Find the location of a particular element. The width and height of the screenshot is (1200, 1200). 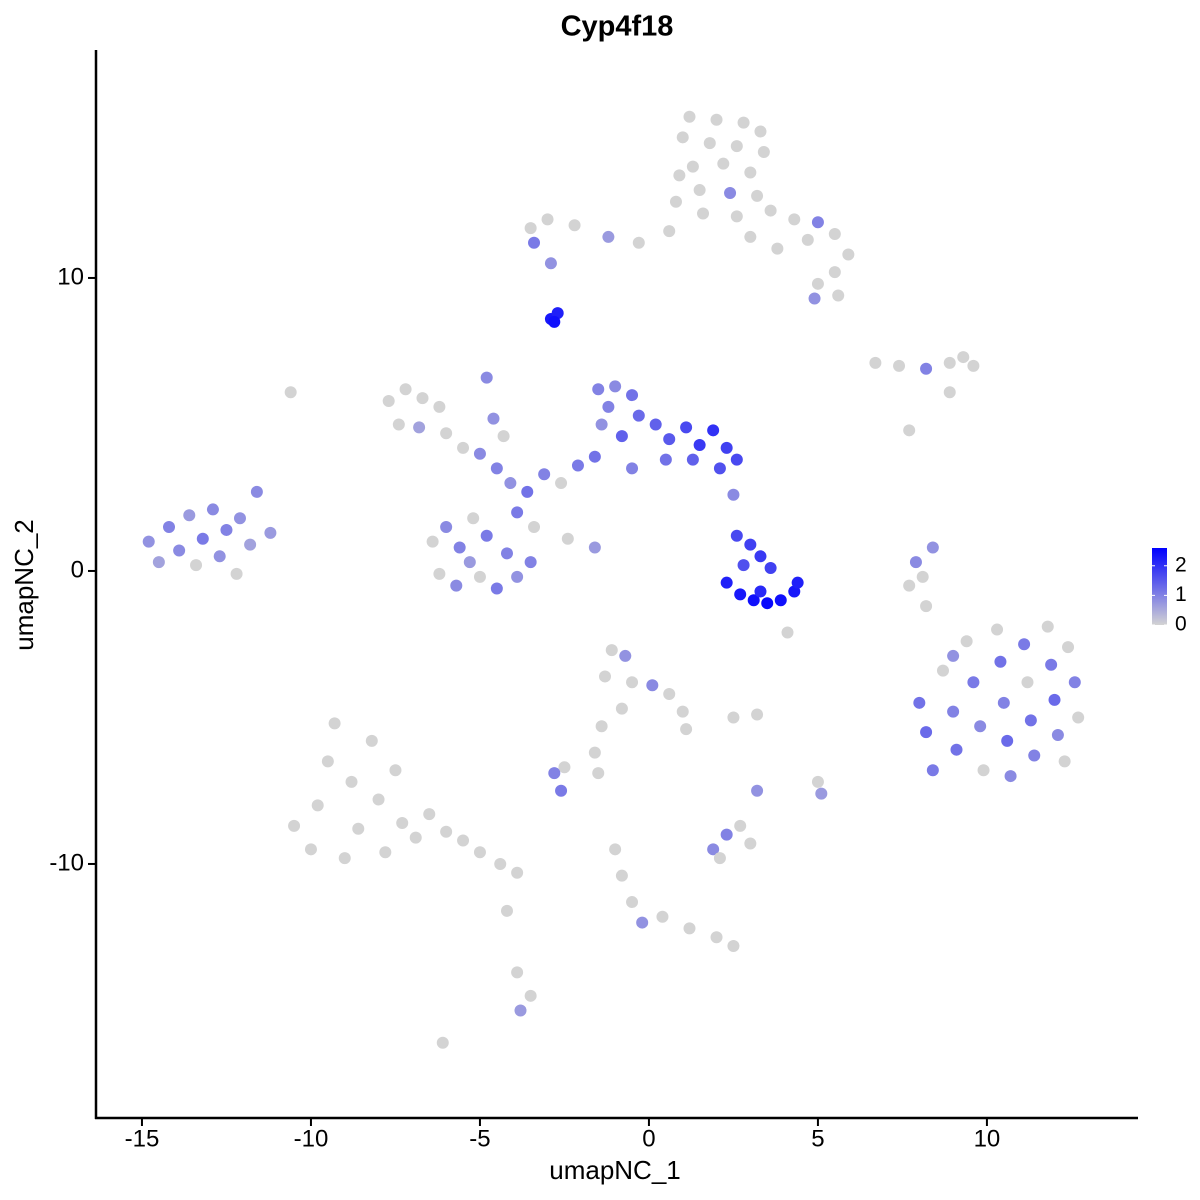

y-tick-label: 0 is located at coordinates (77, 569).